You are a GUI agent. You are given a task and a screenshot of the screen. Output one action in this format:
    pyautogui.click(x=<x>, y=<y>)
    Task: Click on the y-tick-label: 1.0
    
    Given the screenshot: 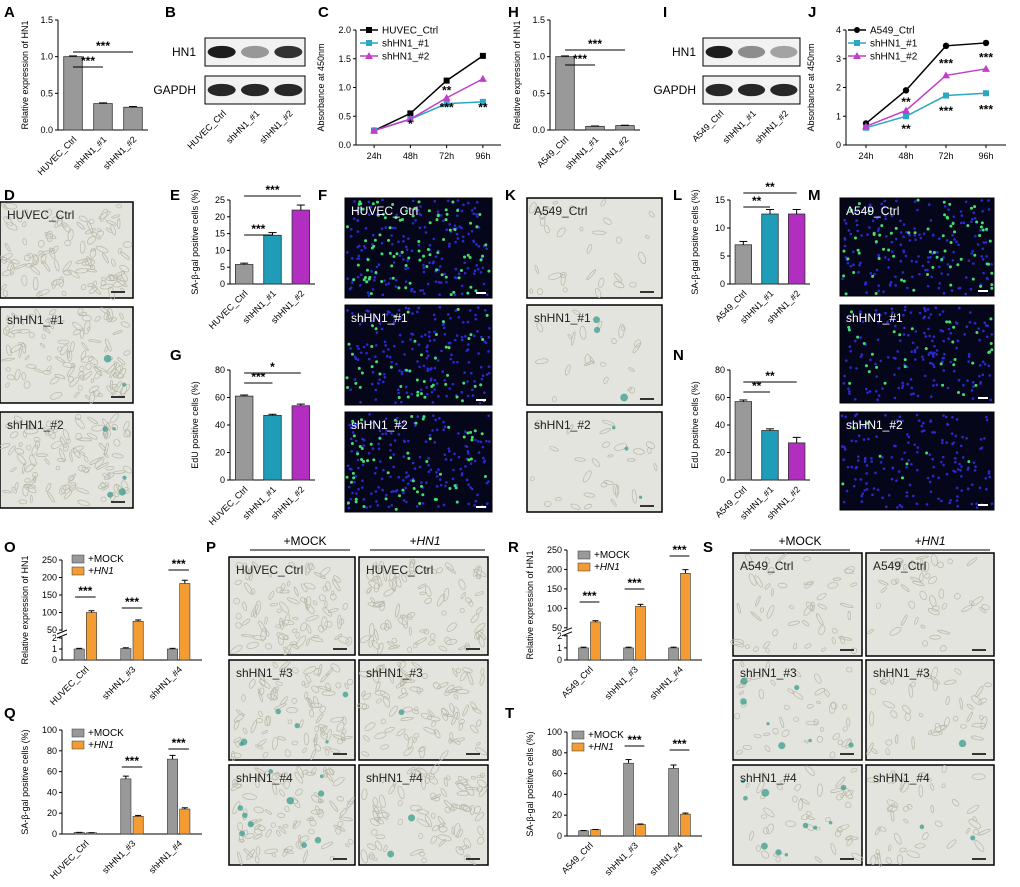 What is the action you would take?
    pyautogui.click(x=46, y=57)
    